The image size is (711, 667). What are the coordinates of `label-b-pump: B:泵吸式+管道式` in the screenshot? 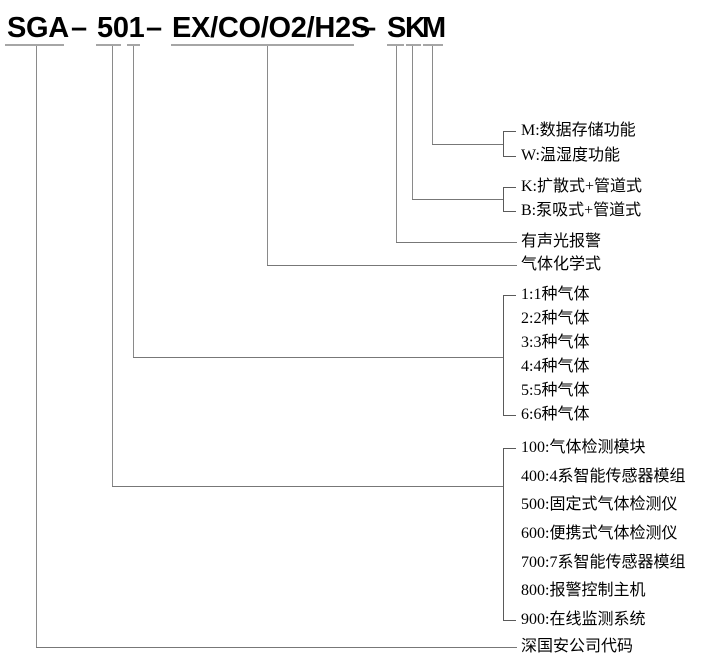 It's located at (581, 210).